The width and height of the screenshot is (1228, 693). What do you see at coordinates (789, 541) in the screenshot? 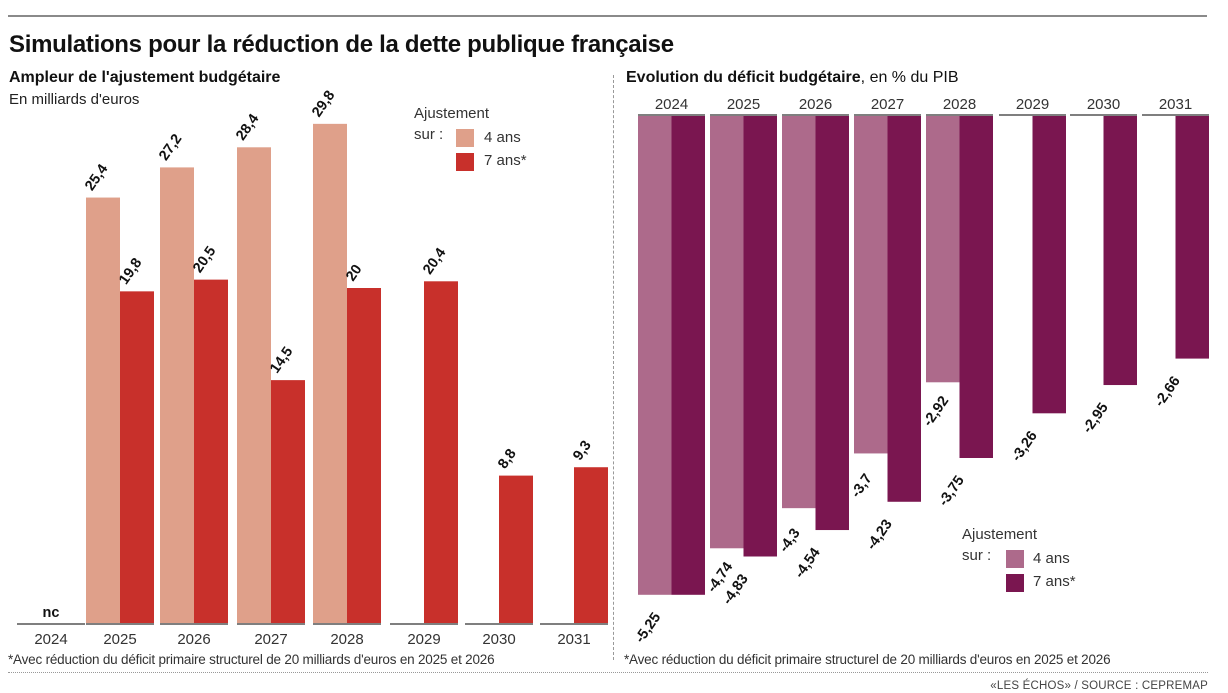
I see `right-label-4ans-2026: -4,3` at bounding box center [789, 541].